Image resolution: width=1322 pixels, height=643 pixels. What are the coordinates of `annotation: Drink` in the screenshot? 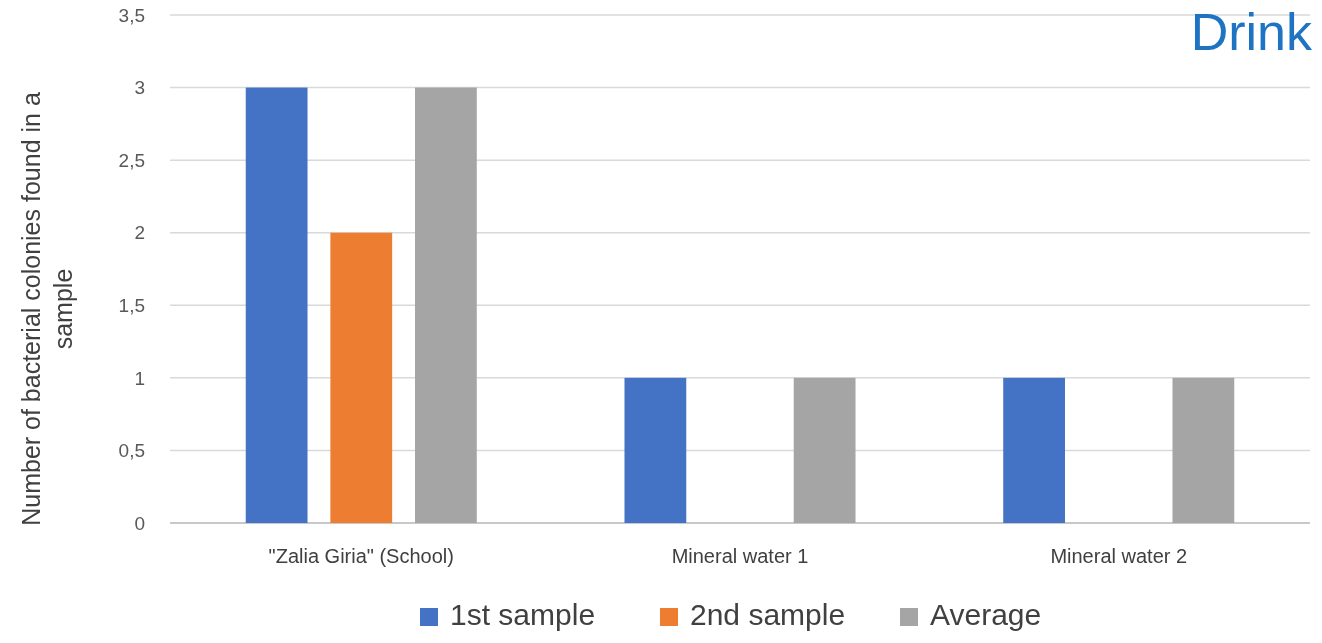 It's located at (1251, 32).